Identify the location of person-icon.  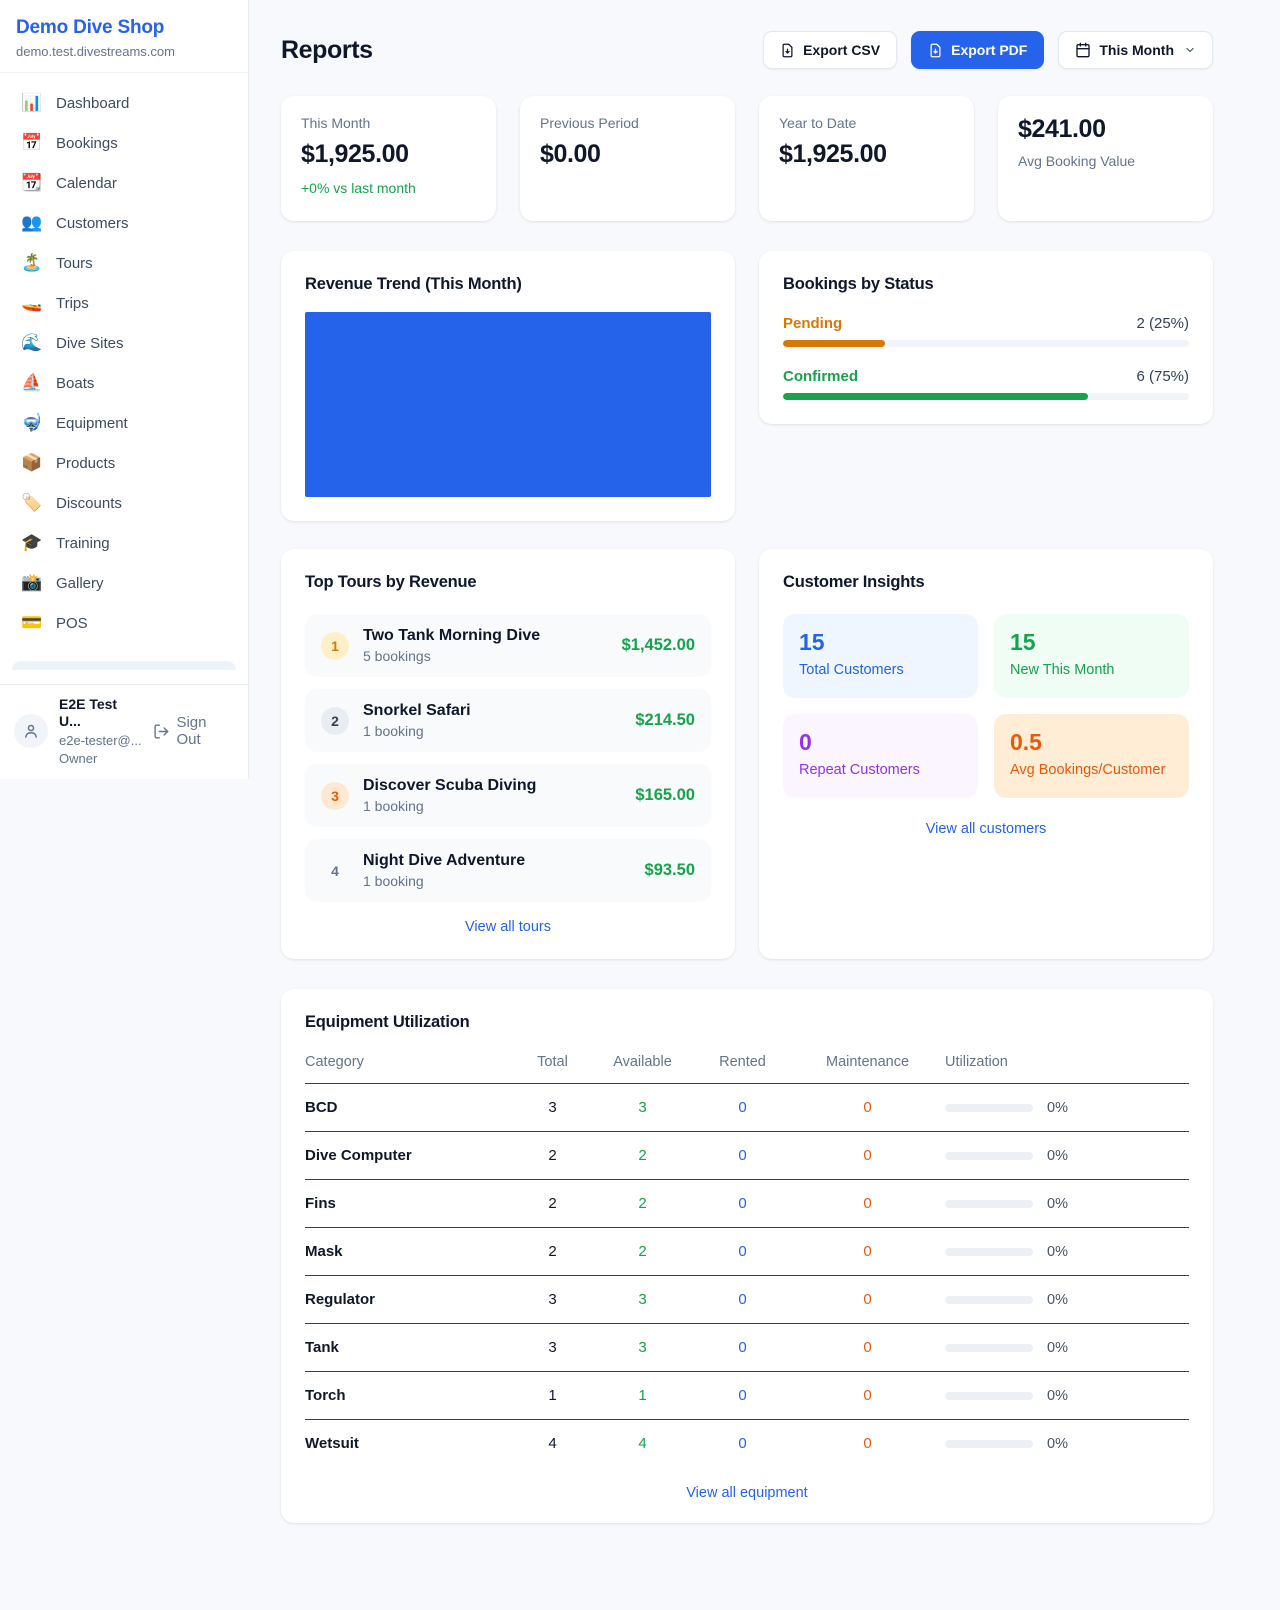
(31, 731).